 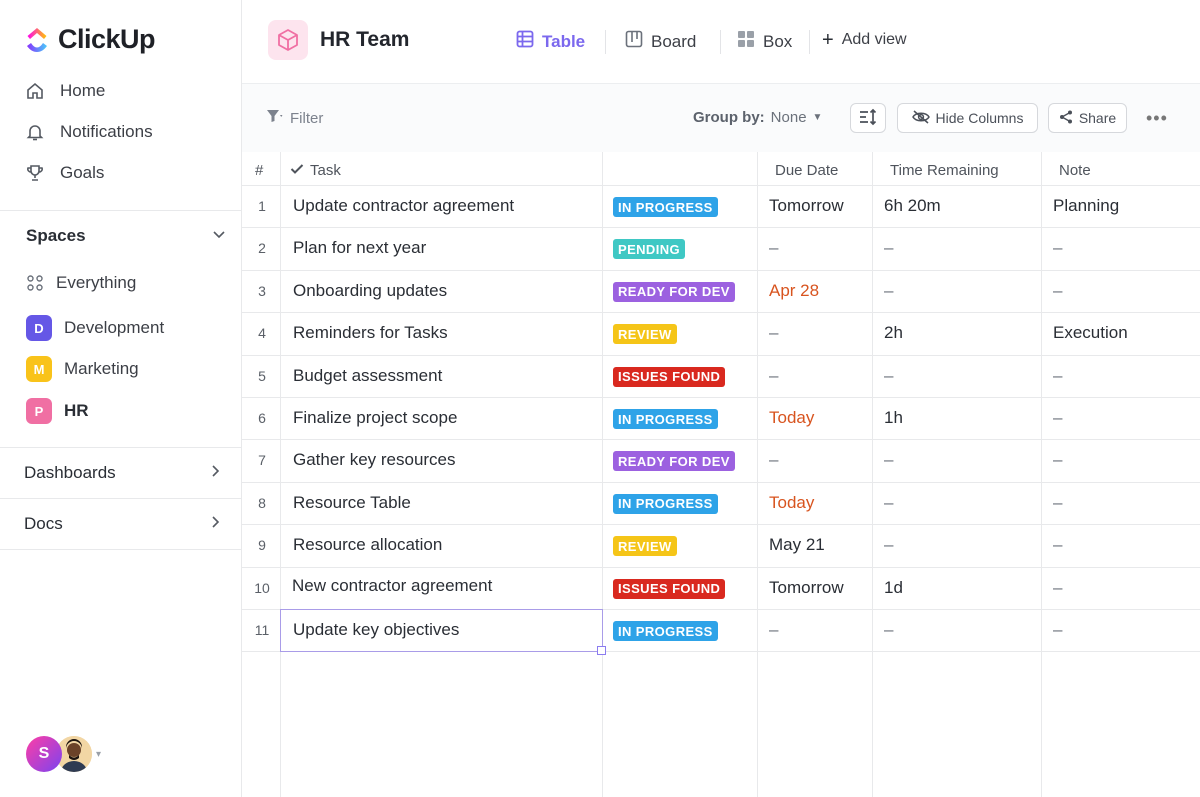 I want to click on avatar: S, so click(x=44, y=754).